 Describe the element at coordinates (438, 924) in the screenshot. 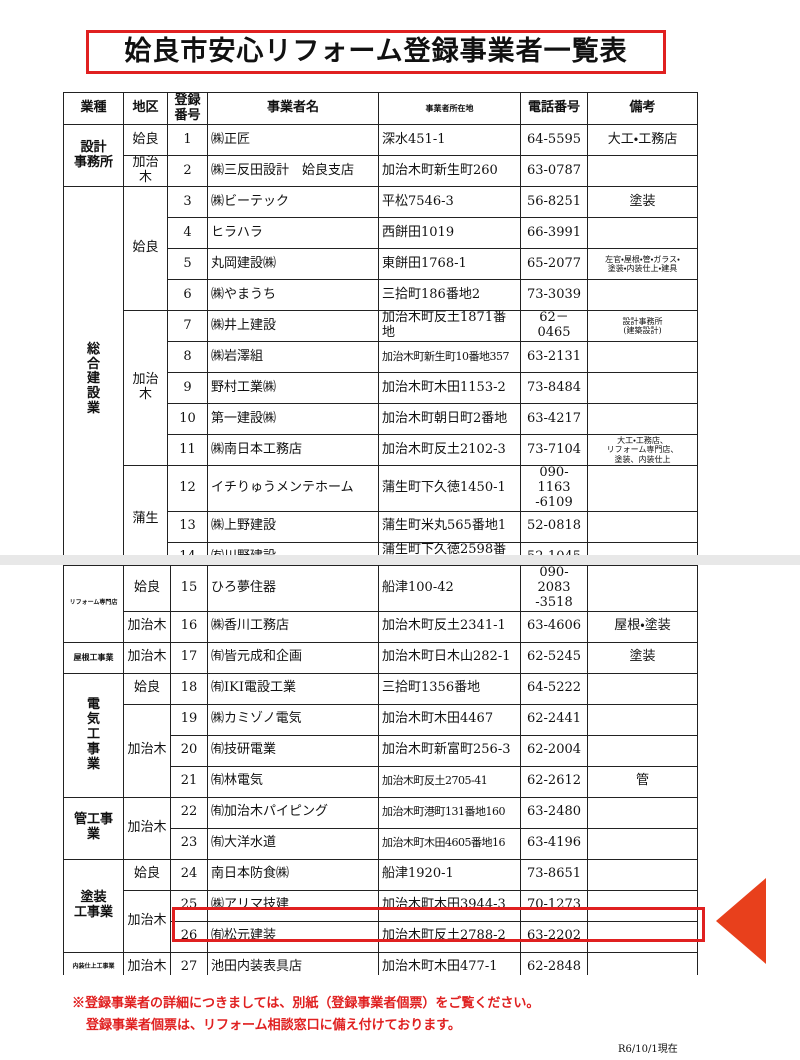

I see `highlight-box` at that location.